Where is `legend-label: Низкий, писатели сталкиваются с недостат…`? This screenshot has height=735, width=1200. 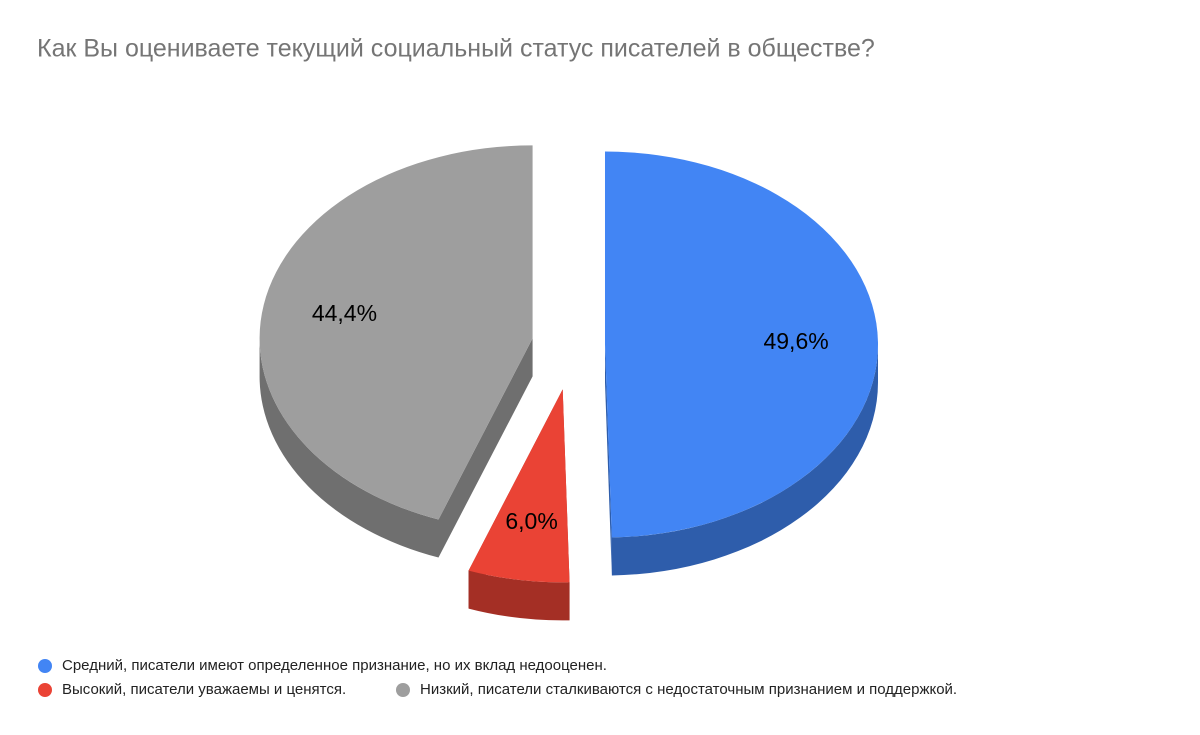 legend-label: Низкий, писатели сталкиваются с недостат… is located at coordinates (688, 689).